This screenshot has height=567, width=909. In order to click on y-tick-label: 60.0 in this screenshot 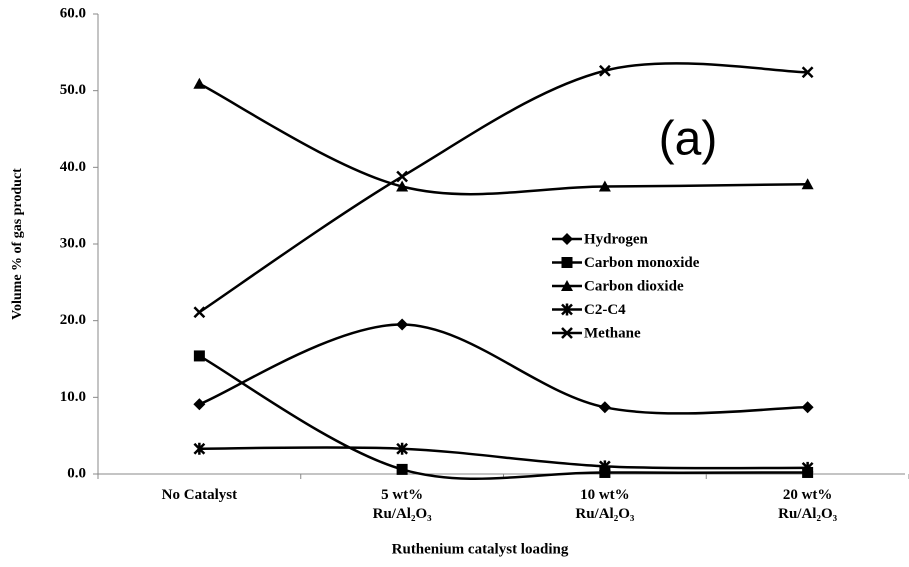, I will do `click(73, 13)`.